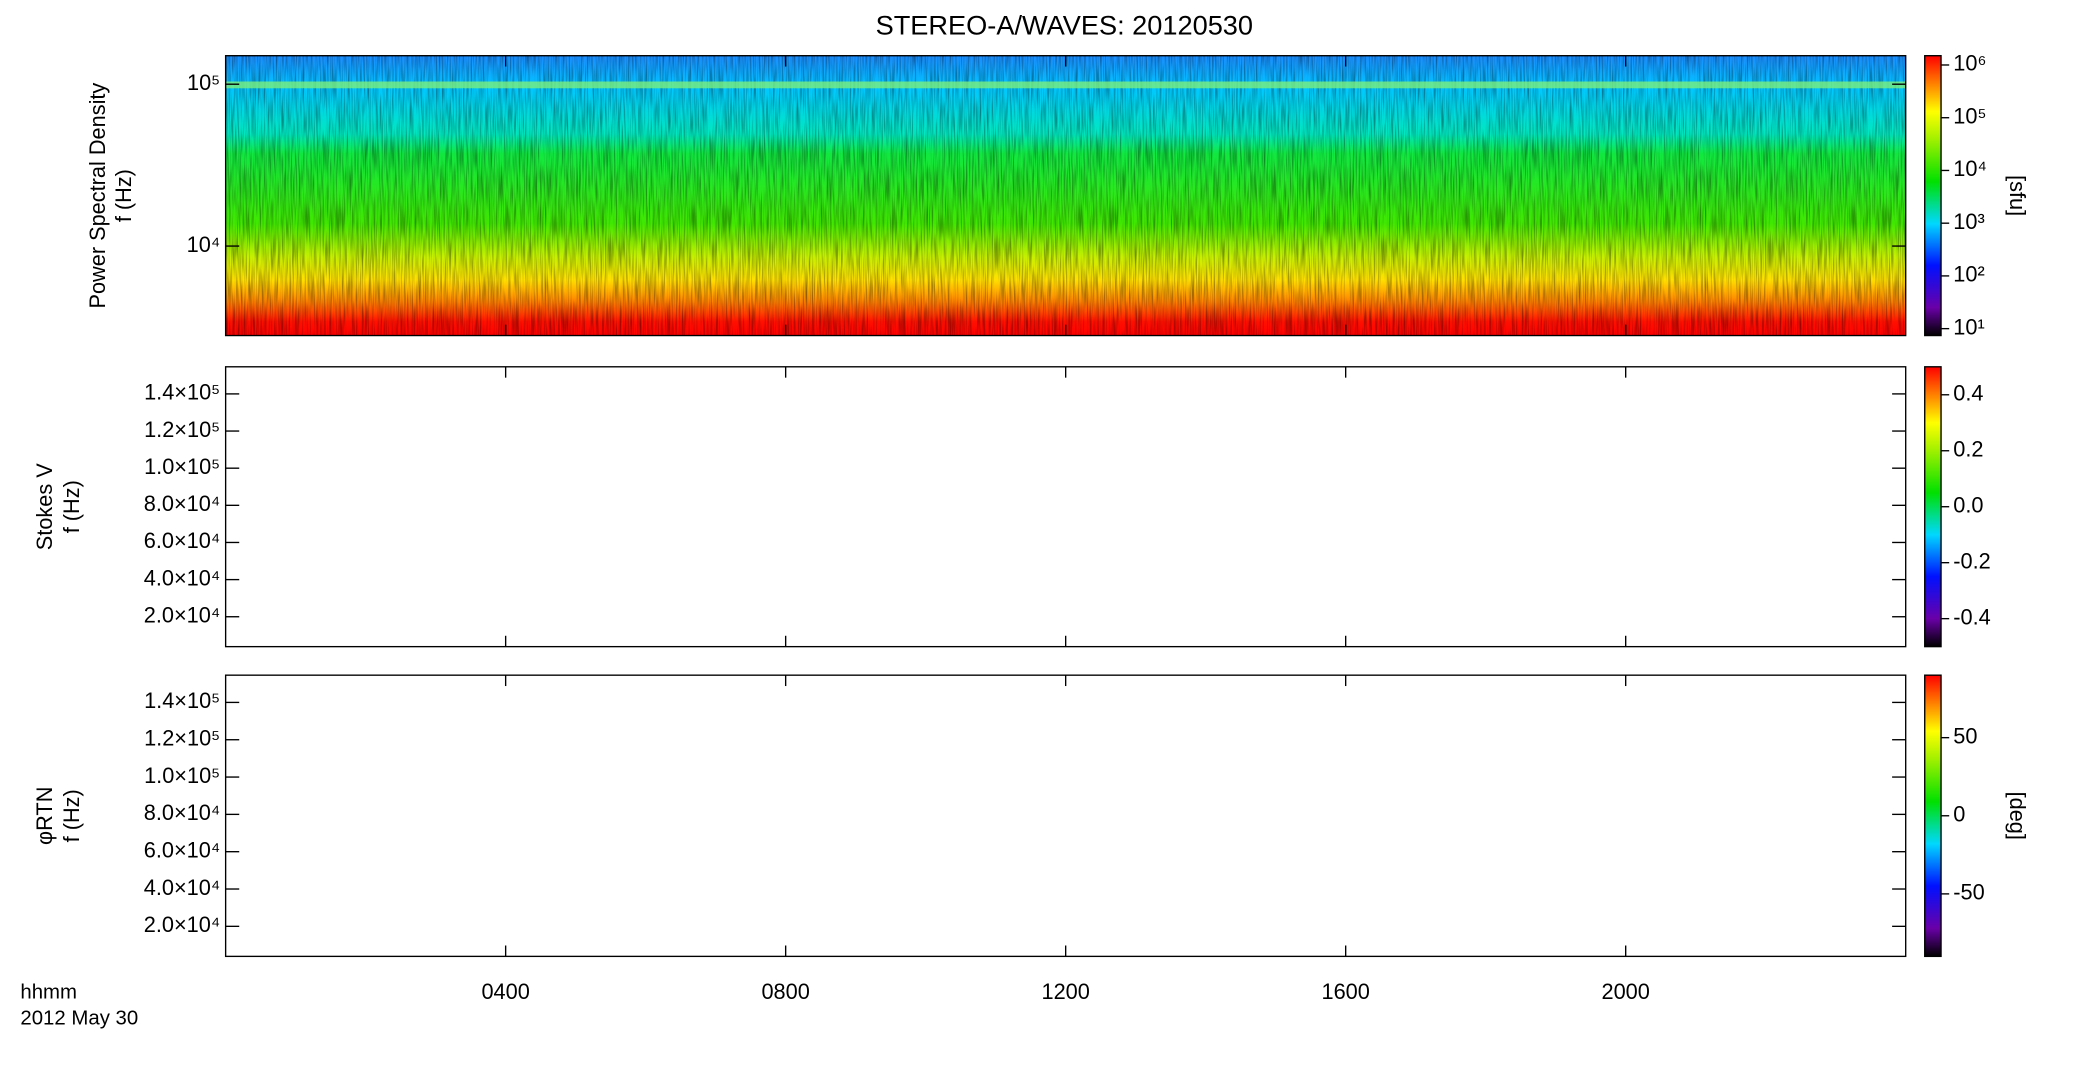 The height and width of the screenshot is (1080, 2096). Describe the element at coordinates (1968, 504) in the screenshot. I see `colorbar-tick-label: 0.0` at that location.